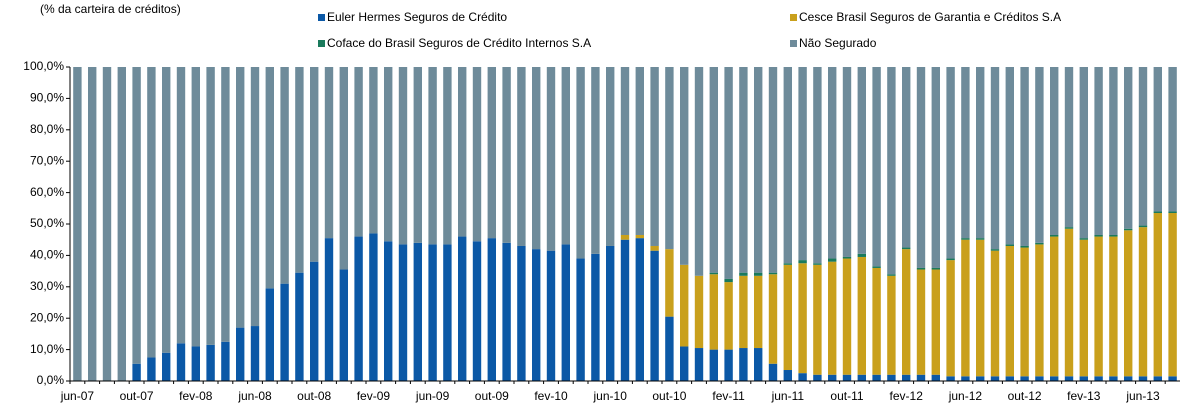 The width and height of the screenshot is (1188, 409). What do you see at coordinates (47, 286) in the screenshot?
I see `y-tick-label: 30,0%` at bounding box center [47, 286].